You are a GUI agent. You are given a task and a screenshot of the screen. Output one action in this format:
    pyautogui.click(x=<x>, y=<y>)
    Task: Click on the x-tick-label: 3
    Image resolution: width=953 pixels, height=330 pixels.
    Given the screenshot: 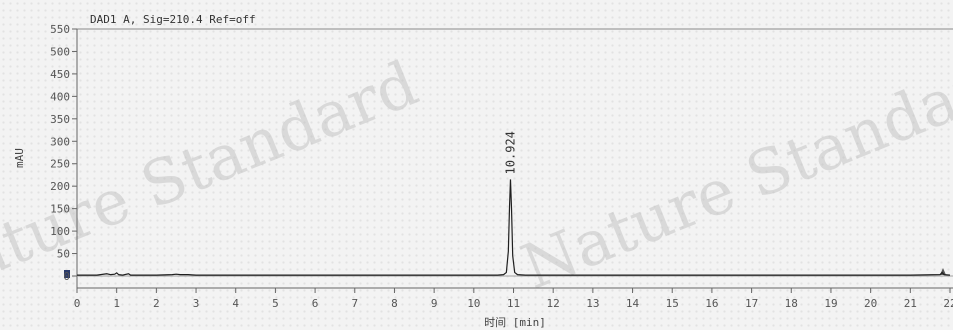 What is the action you would take?
    pyautogui.click(x=196, y=303)
    